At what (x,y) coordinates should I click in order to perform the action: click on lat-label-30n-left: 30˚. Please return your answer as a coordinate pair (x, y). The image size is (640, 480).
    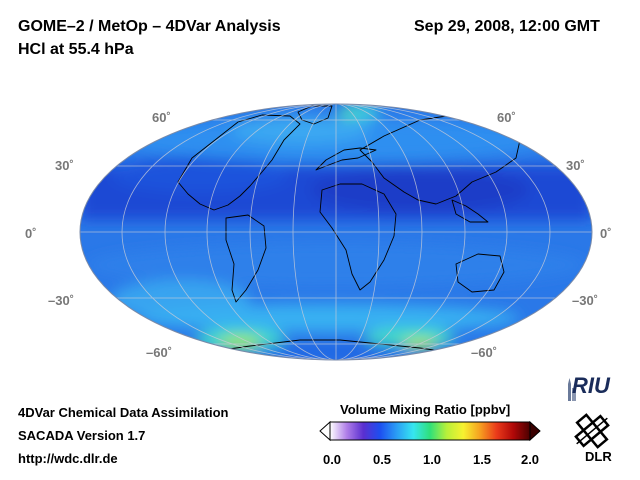
    Looking at the image, I should click on (64, 165).